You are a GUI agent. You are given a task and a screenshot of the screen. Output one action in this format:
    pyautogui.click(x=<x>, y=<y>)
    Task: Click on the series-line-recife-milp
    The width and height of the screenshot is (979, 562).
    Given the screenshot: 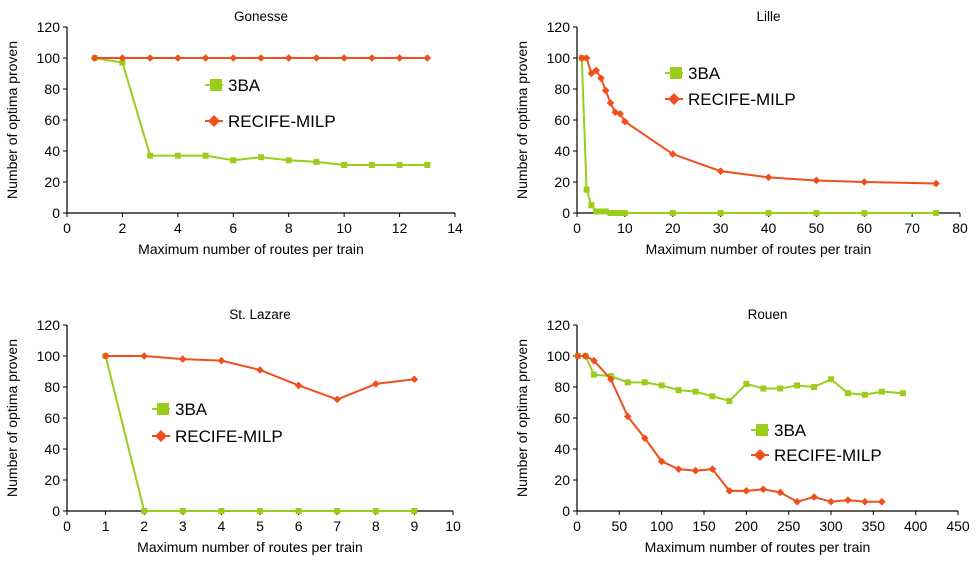 What is the action you would take?
    pyautogui.click(x=729, y=429)
    